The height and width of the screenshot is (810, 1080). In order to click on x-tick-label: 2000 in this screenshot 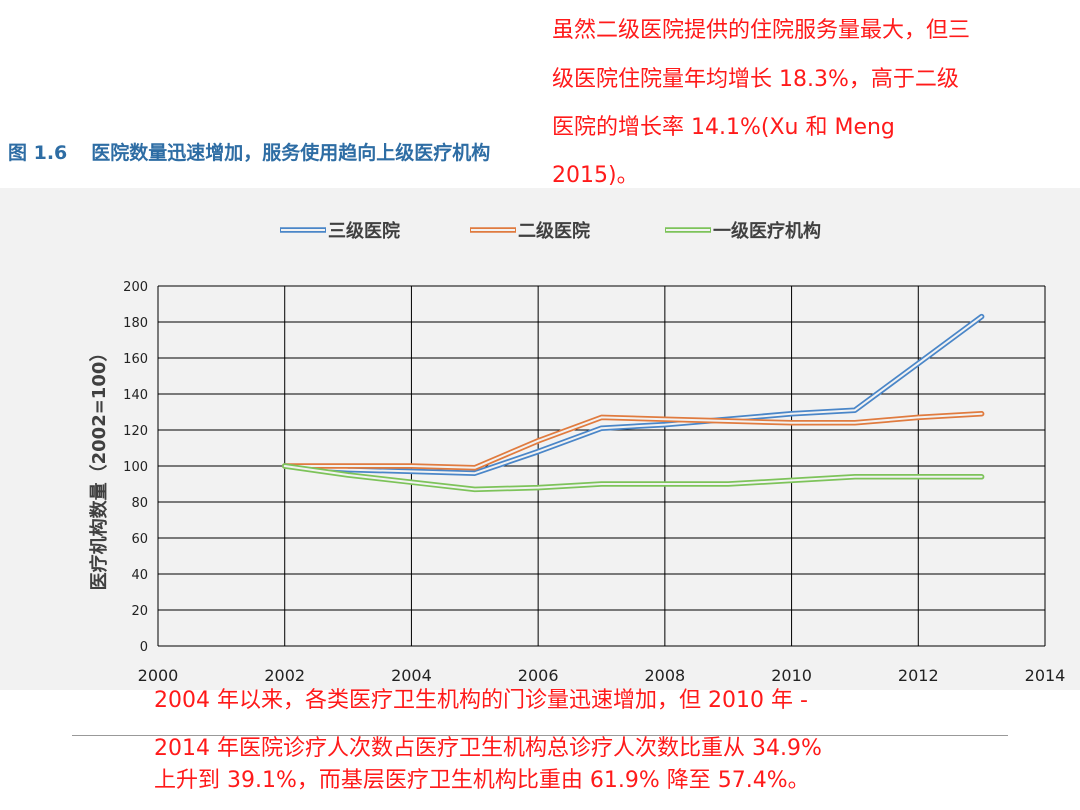, I will do `click(158, 675)`.